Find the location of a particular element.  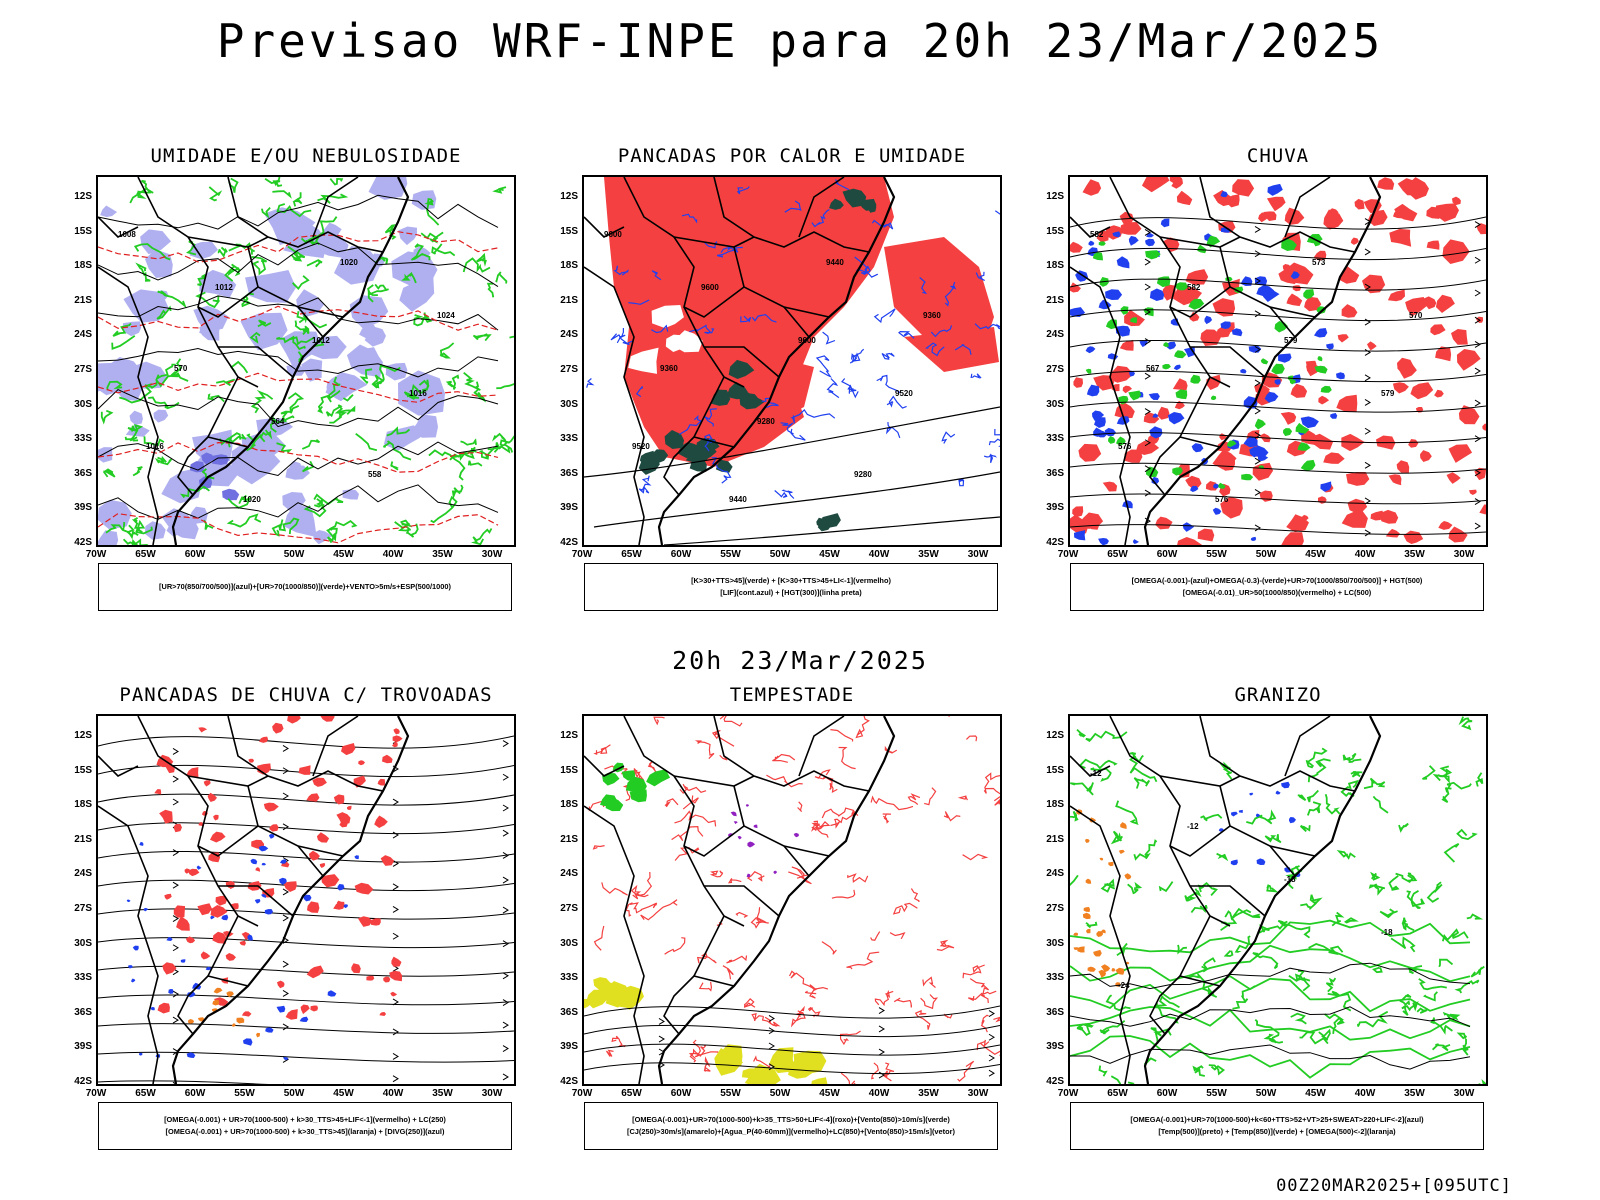

water-content-contours is located at coordinates (794, 900).